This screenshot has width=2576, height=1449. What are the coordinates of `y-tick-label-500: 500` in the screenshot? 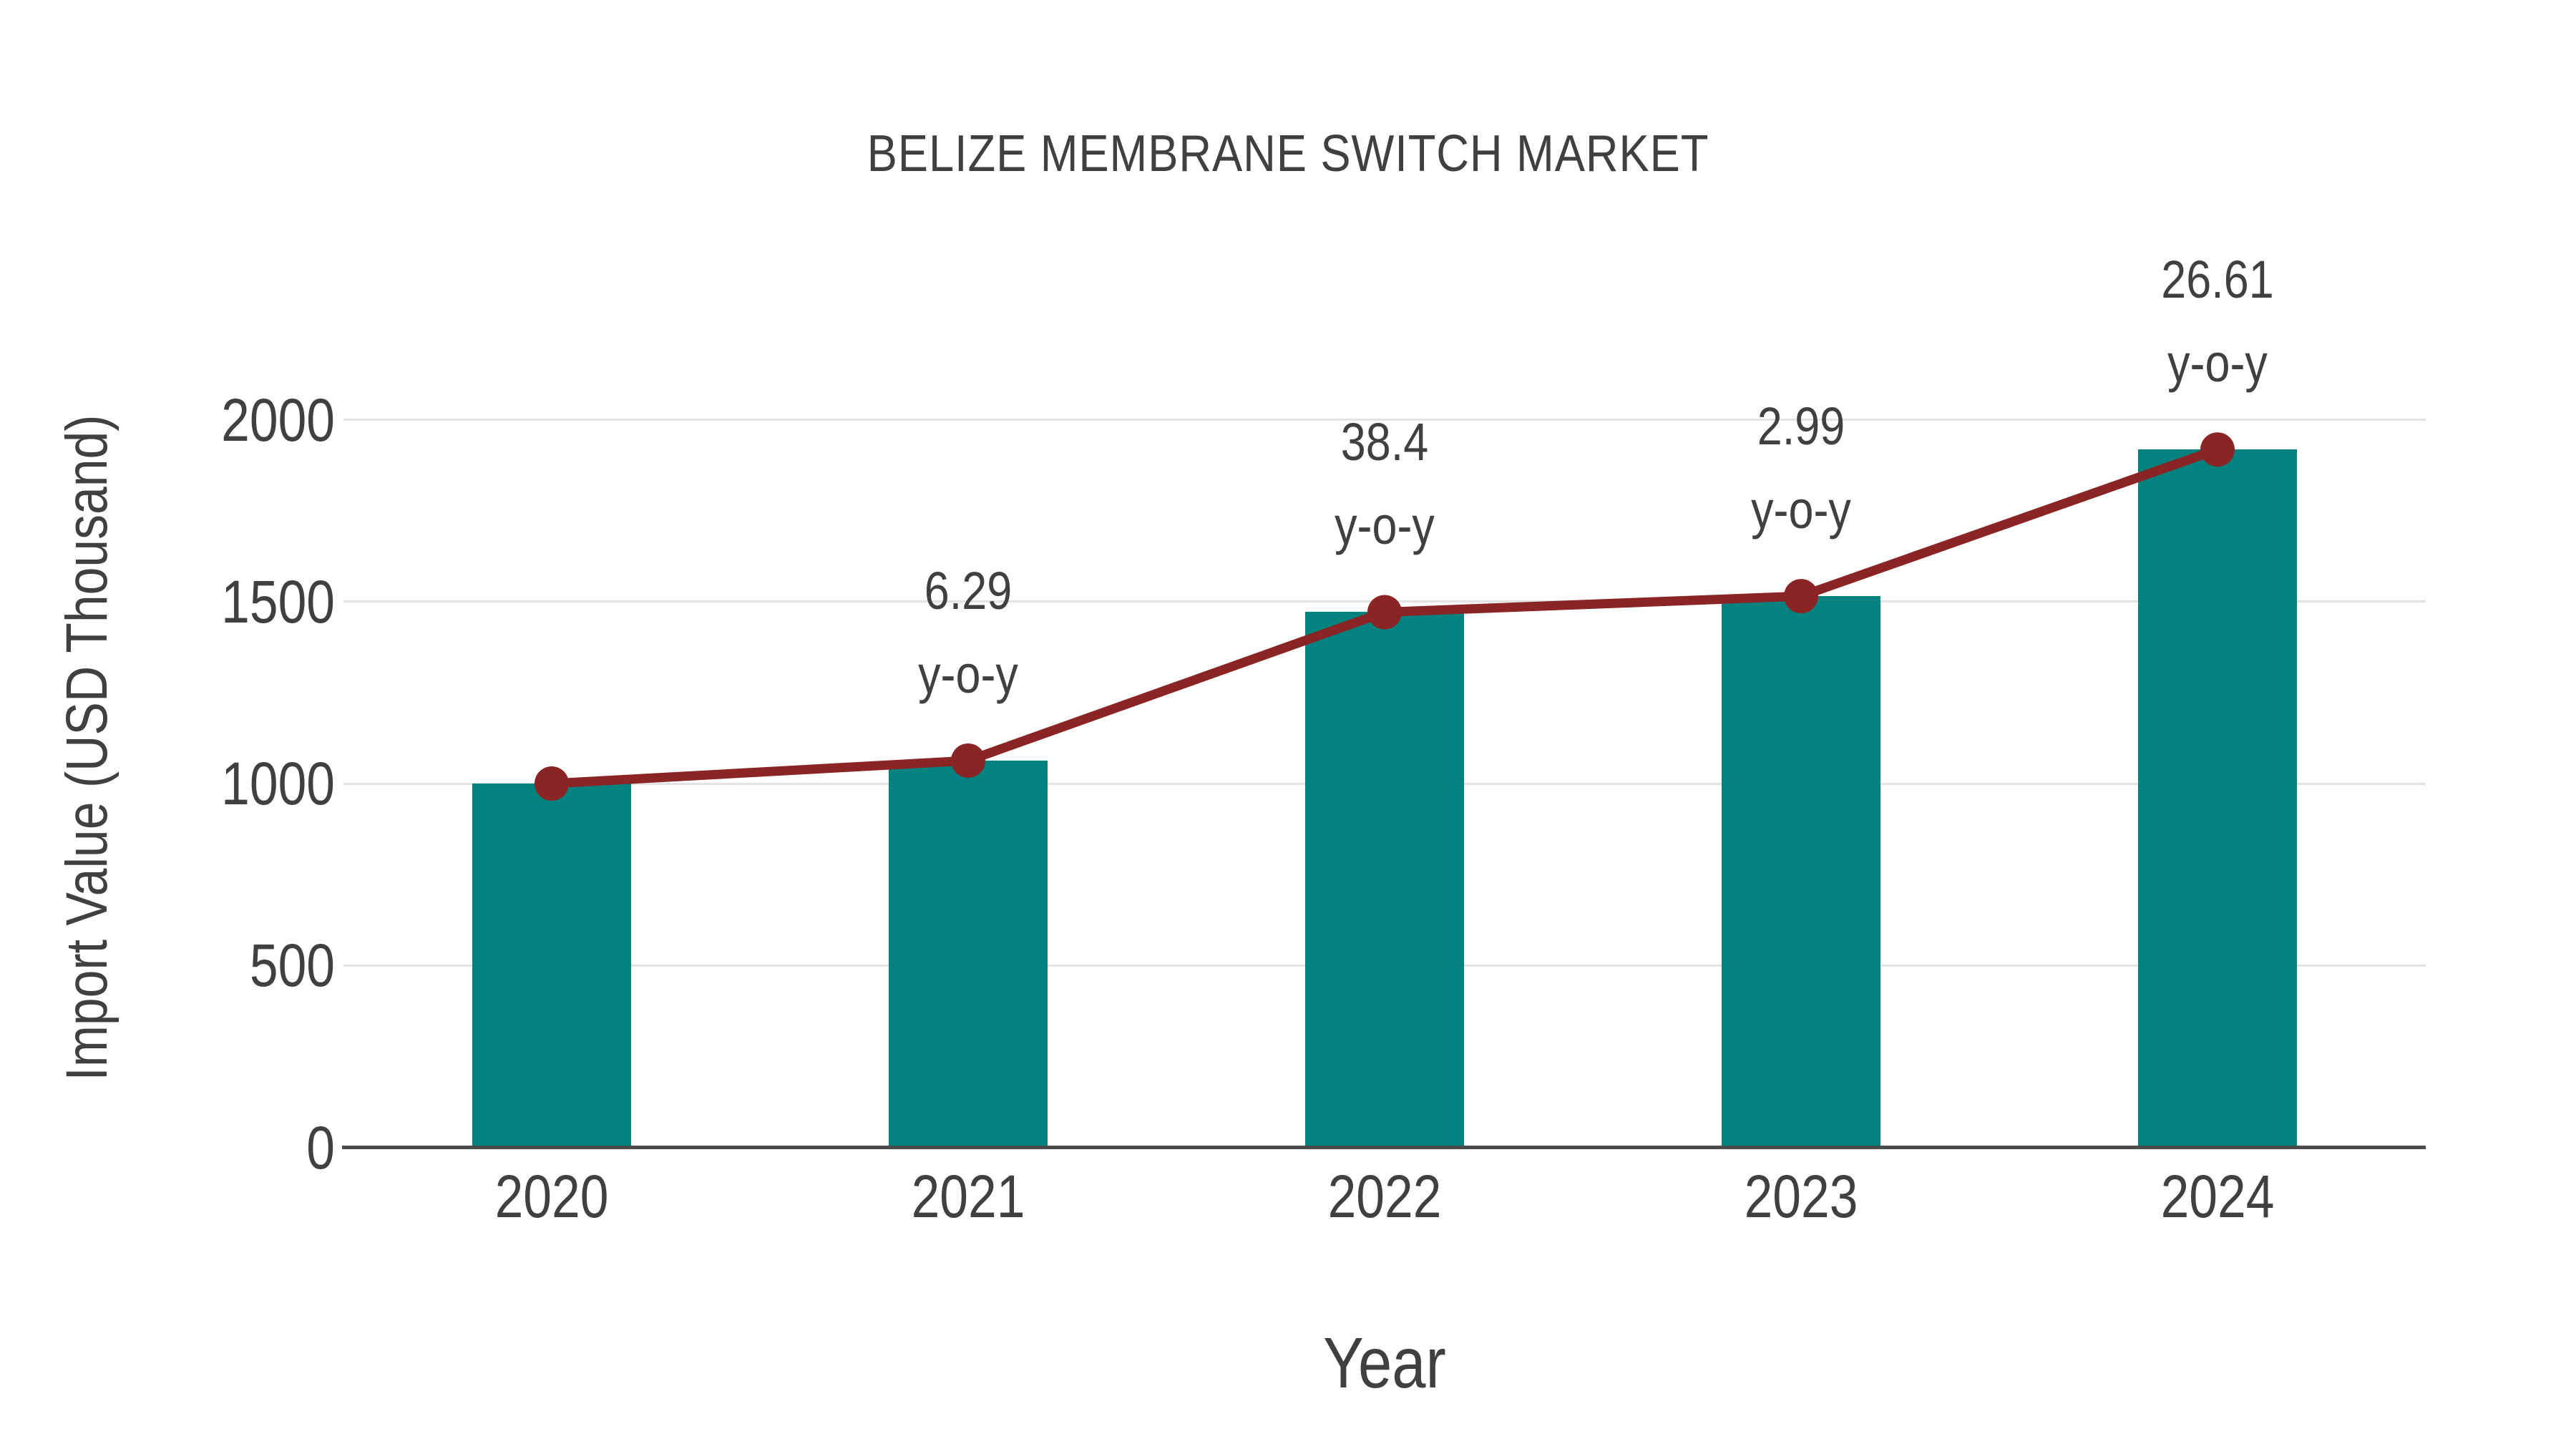 It's located at (292, 966).